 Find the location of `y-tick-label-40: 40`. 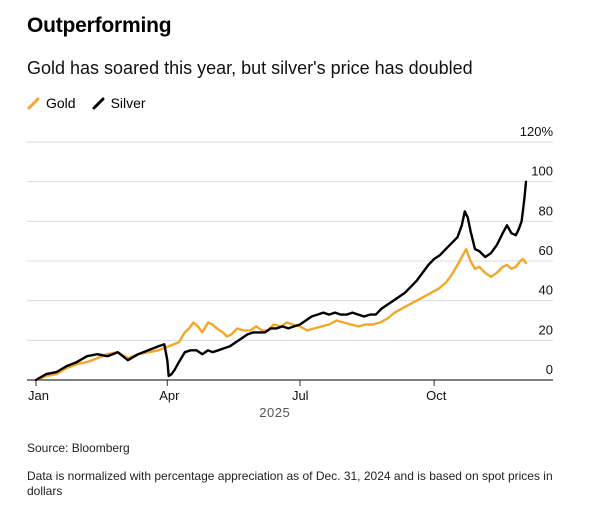

y-tick-label-40: 40 is located at coordinates (546, 290).